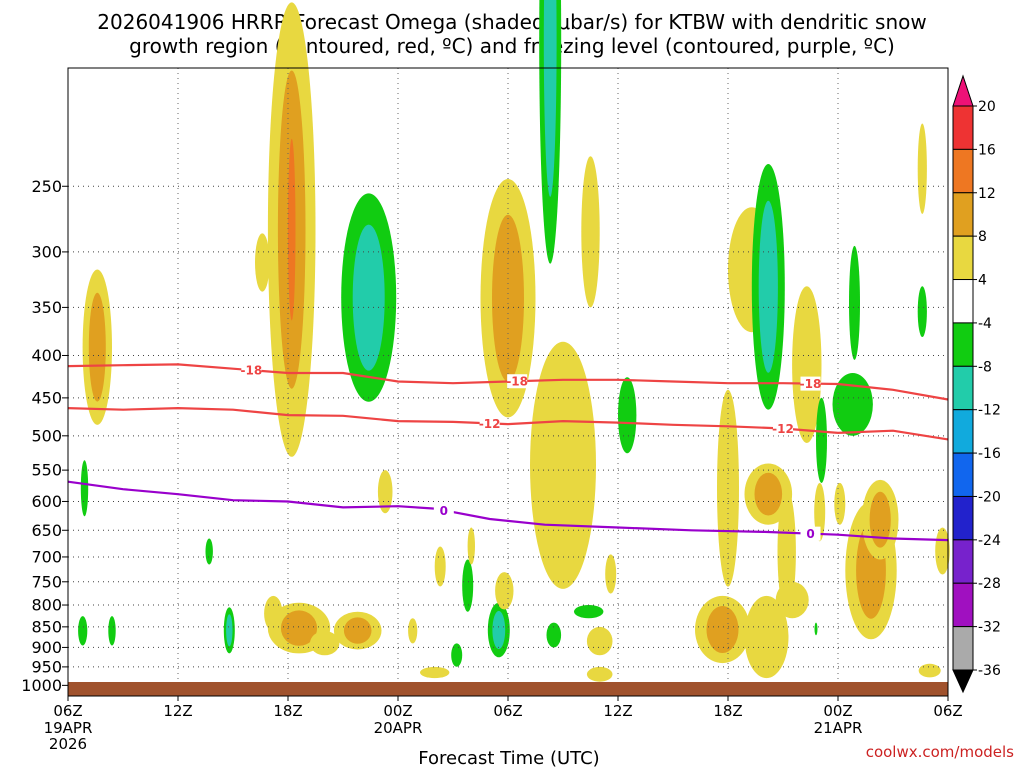 Image resolution: width=1024 pixels, height=768 pixels. What do you see at coordinates (982, 237) in the screenshot?
I see `colorbar-label: 8` at bounding box center [982, 237].